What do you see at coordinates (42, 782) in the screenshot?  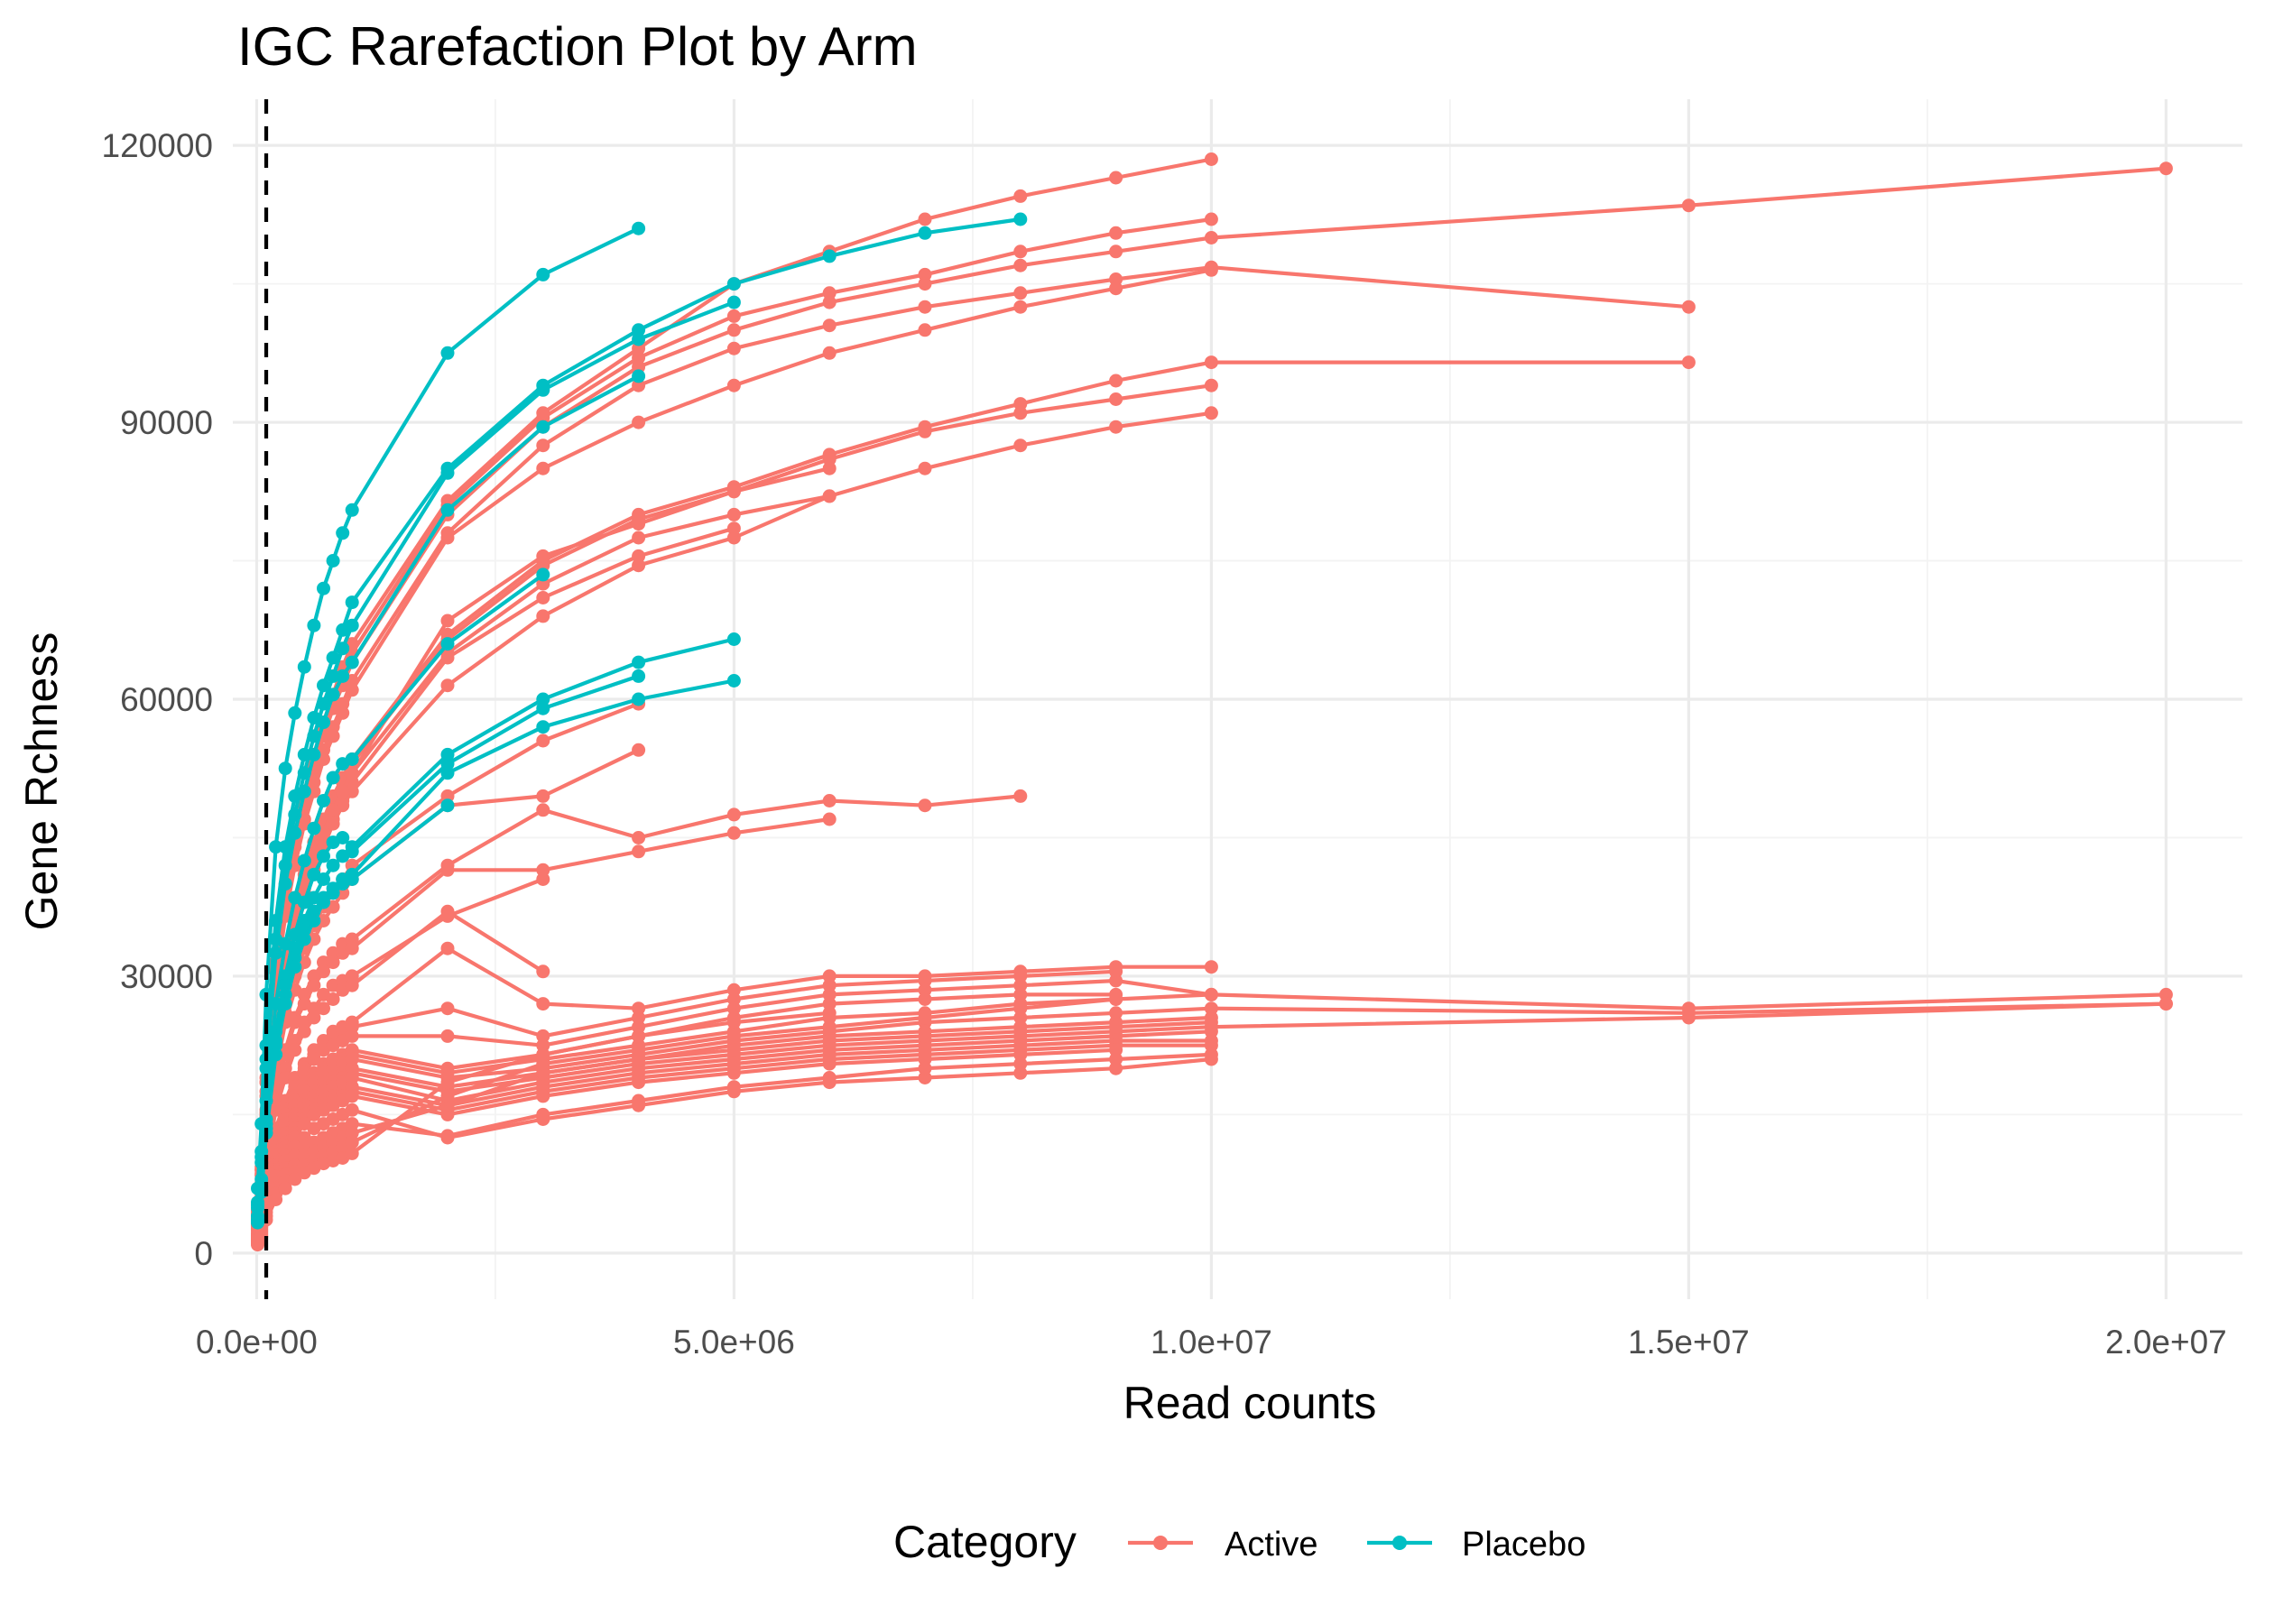 I see `y-axis-title: Gene Rchness` at bounding box center [42, 782].